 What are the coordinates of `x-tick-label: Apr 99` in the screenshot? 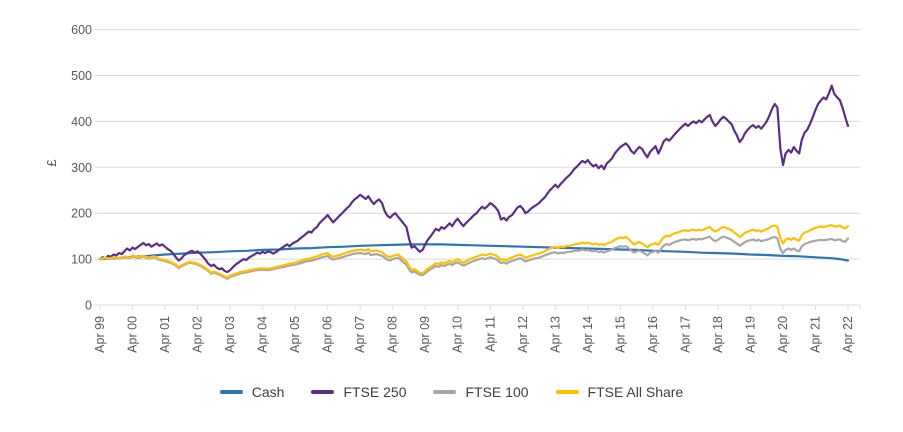 It's located at (100, 334).